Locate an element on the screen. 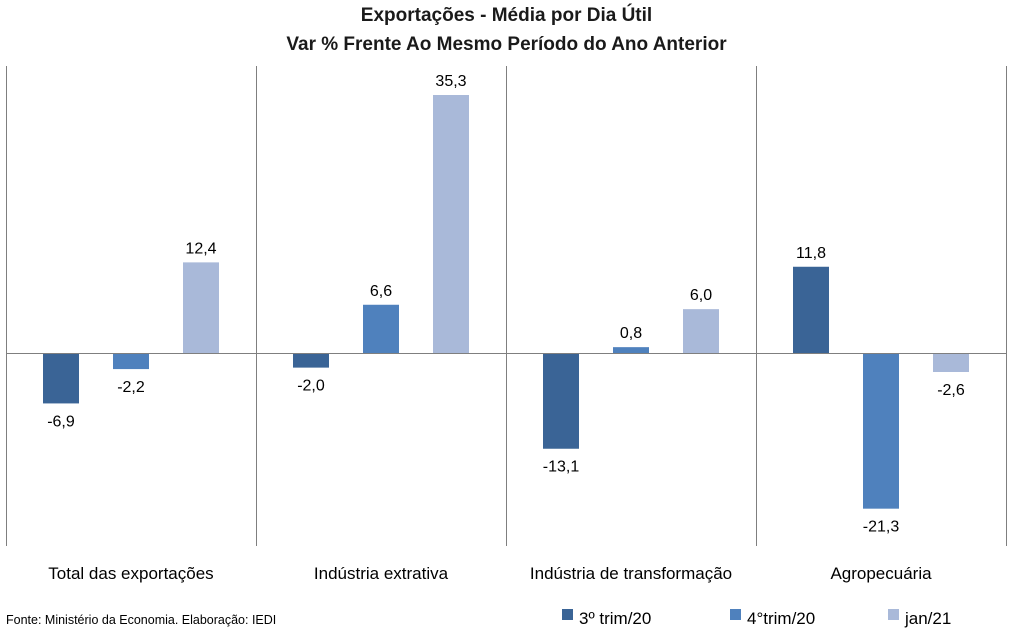 The height and width of the screenshot is (631, 1013). data-label: -6,9 is located at coordinates (61, 421).